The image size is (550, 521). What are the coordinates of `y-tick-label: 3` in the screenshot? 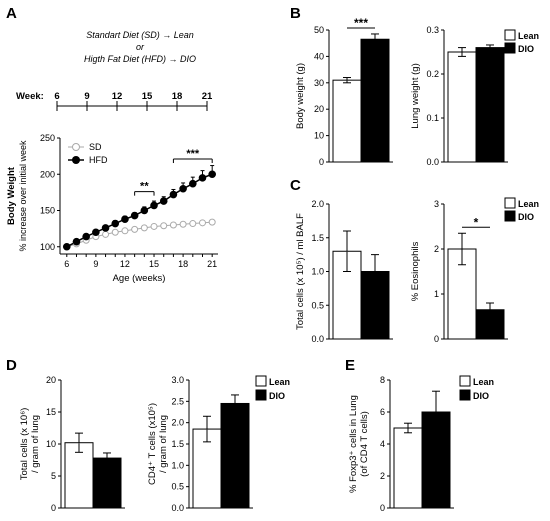 It's located at (436, 204).